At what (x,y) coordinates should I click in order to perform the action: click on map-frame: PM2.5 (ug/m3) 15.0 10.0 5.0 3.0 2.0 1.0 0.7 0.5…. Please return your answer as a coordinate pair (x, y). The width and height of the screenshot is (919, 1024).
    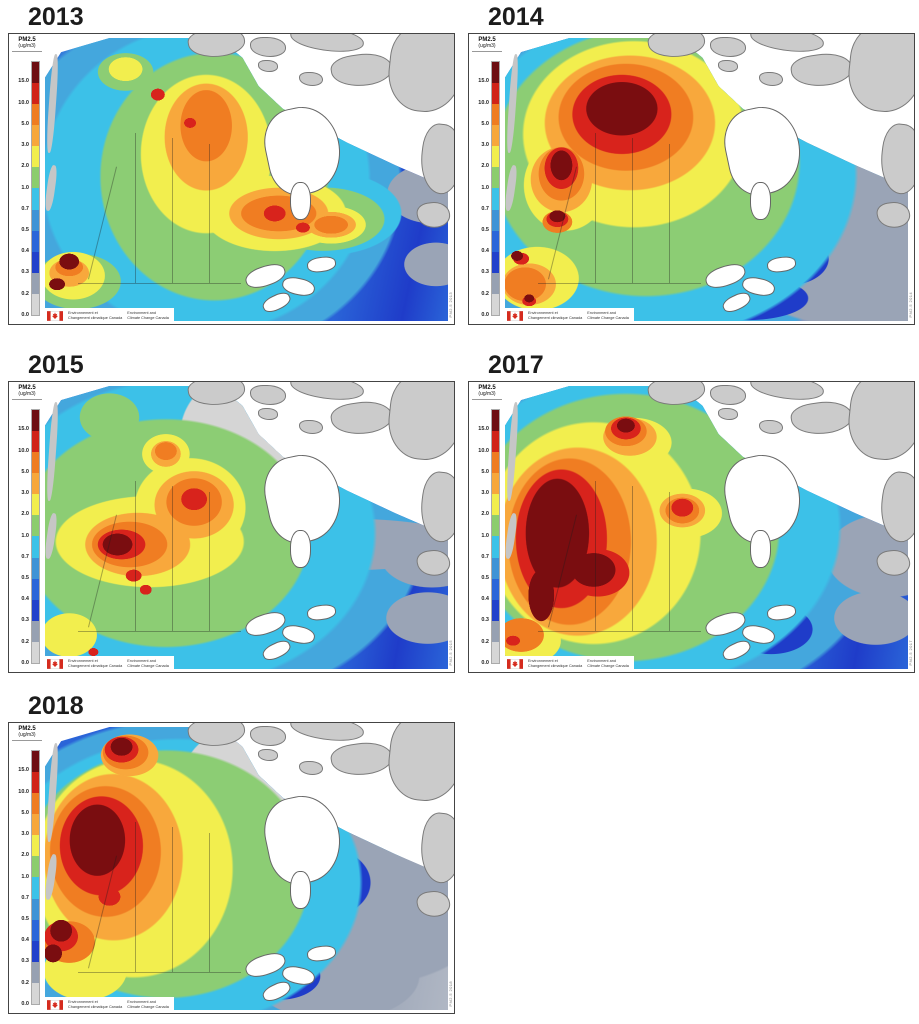
    Looking at the image, I should click on (231, 527).